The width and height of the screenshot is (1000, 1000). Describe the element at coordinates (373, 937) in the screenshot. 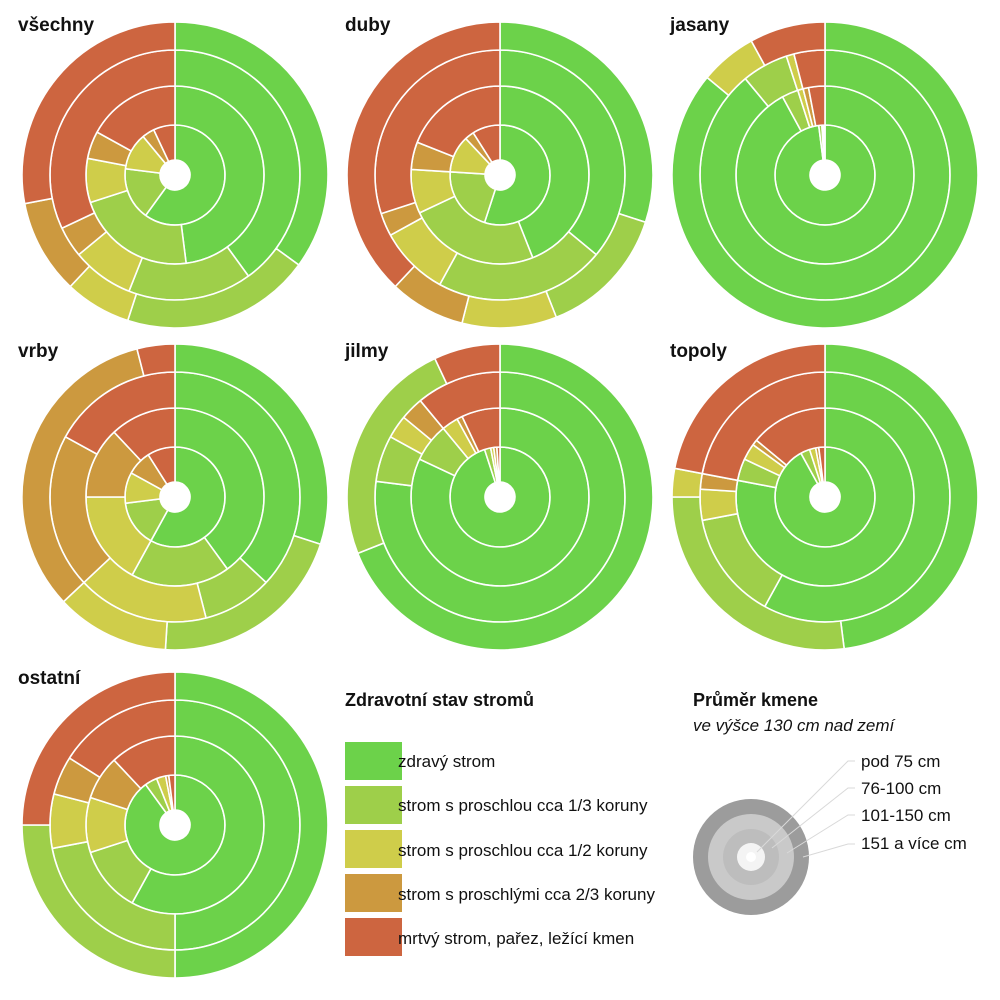

I see `legend-swatch-dead` at that location.